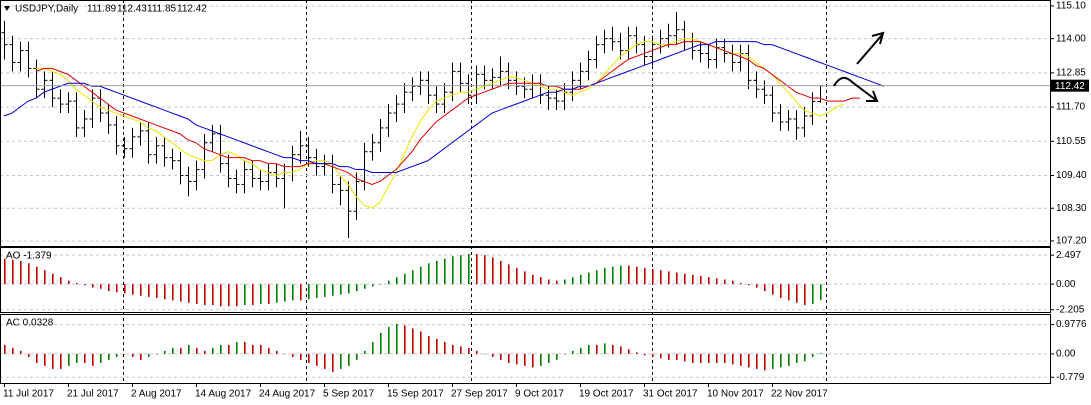 The height and width of the screenshot is (405, 1091). I want to click on last-price-box, so click(1070, 85).